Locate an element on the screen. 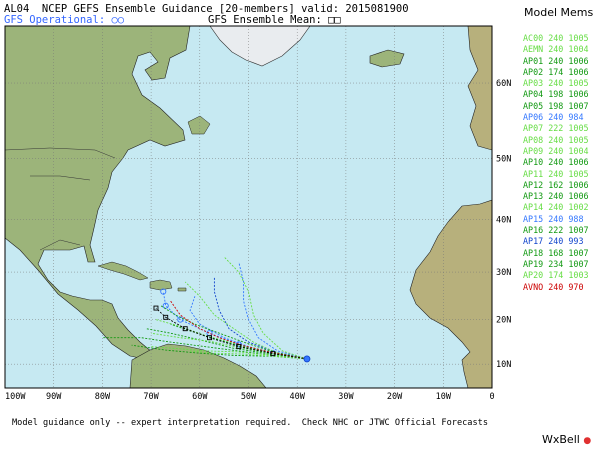 This screenshot has height=450, width=600. legend-member: AP16 222 1007 is located at coordinates (556, 230).